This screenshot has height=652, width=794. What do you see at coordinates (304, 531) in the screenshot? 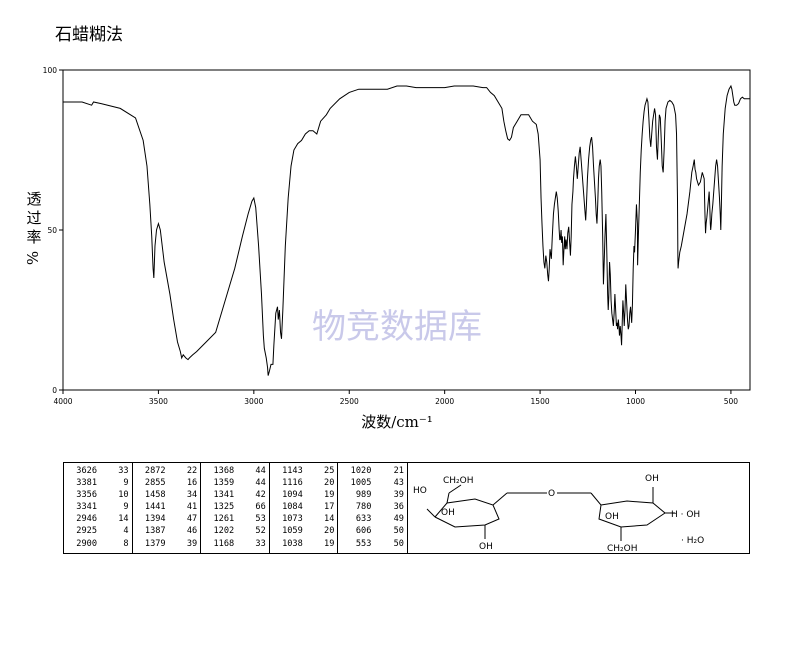
I see `peak-row: 1059 20` at bounding box center [304, 531].